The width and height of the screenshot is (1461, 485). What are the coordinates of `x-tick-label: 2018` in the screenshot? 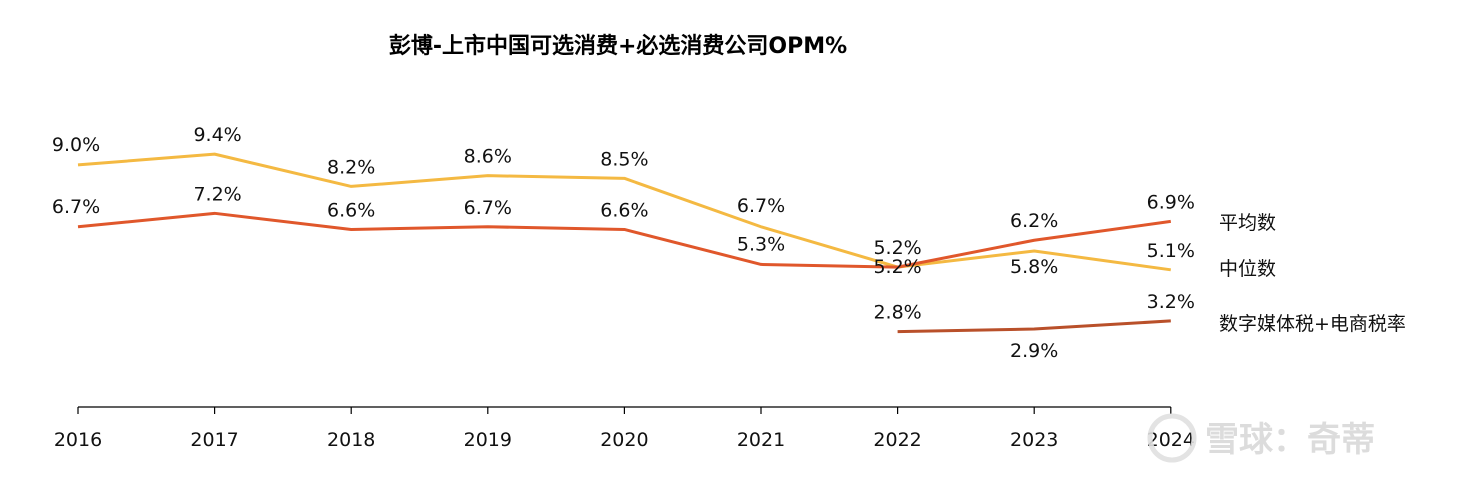 It's located at (351, 440).